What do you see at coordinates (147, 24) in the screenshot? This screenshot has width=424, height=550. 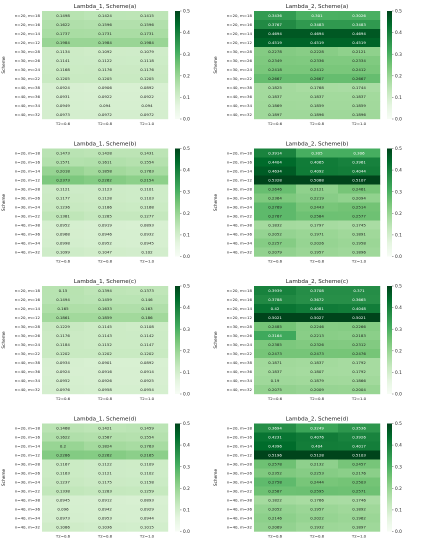 I see `cell-value-label: 0.1596` at bounding box center [147, 24].